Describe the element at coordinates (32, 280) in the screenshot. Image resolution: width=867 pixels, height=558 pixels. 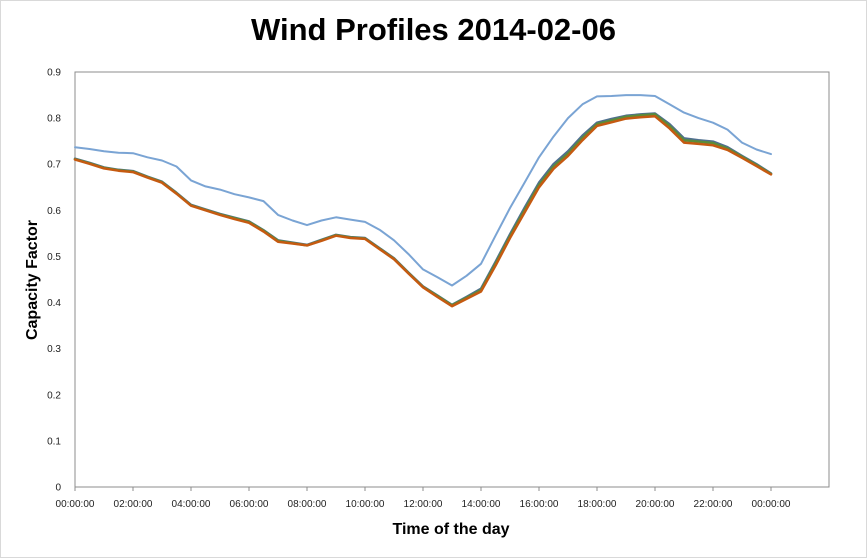
I see `y-axis-title: Capacity Factor` at that location.